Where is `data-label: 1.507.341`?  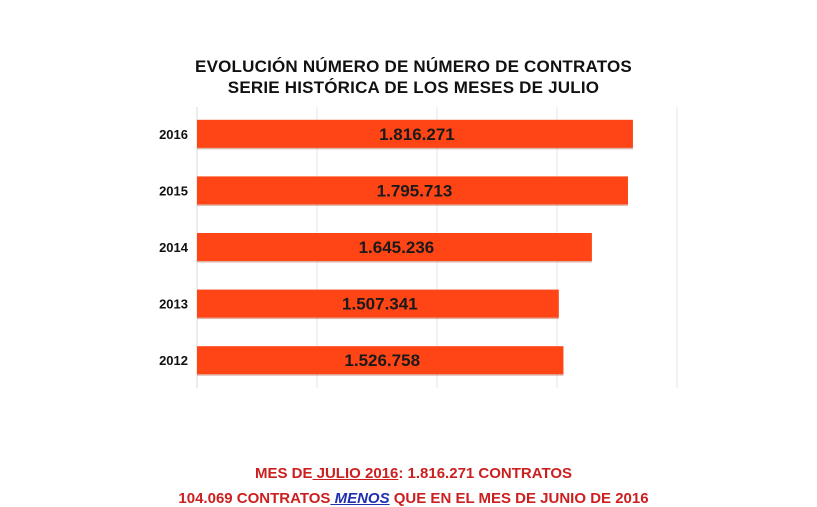
data-label: 1.507.341 is located at coordinates (380, 304).